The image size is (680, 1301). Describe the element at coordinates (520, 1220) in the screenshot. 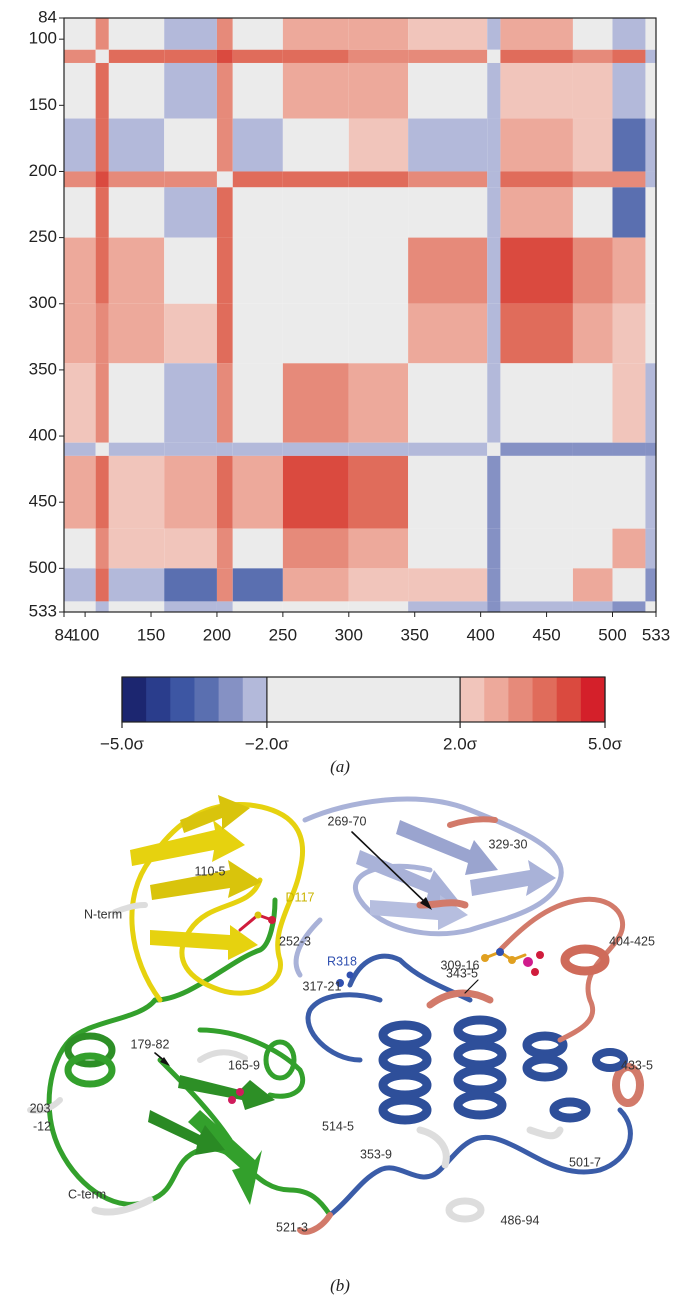

I see `region-label: 486-94` at that location.